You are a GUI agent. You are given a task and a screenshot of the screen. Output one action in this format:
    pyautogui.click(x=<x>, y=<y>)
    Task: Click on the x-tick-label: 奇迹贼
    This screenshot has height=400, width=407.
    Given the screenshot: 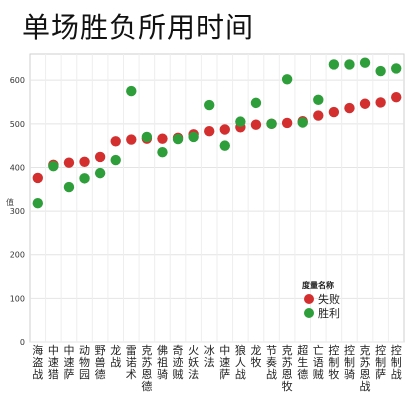 What is the action you would take?
    pyautogui.click(x=178, y=362)
    